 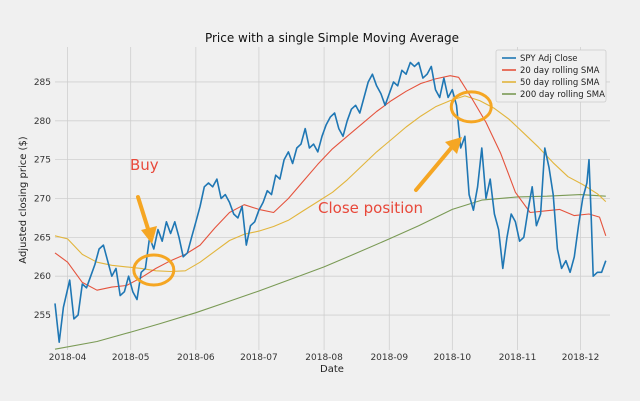 I want to click on legend-item-50-day-sma: 50 day rolling SMA, so click(x=551, y=83).